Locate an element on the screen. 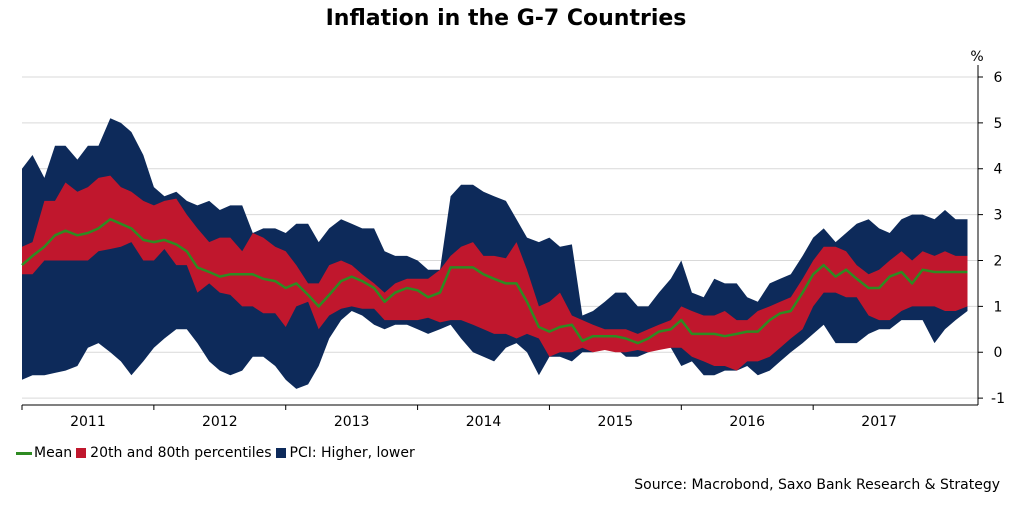 The width and height of the screenshot is (1012, 506). y-tick-label: 1 is located at coordinates (998, 307).